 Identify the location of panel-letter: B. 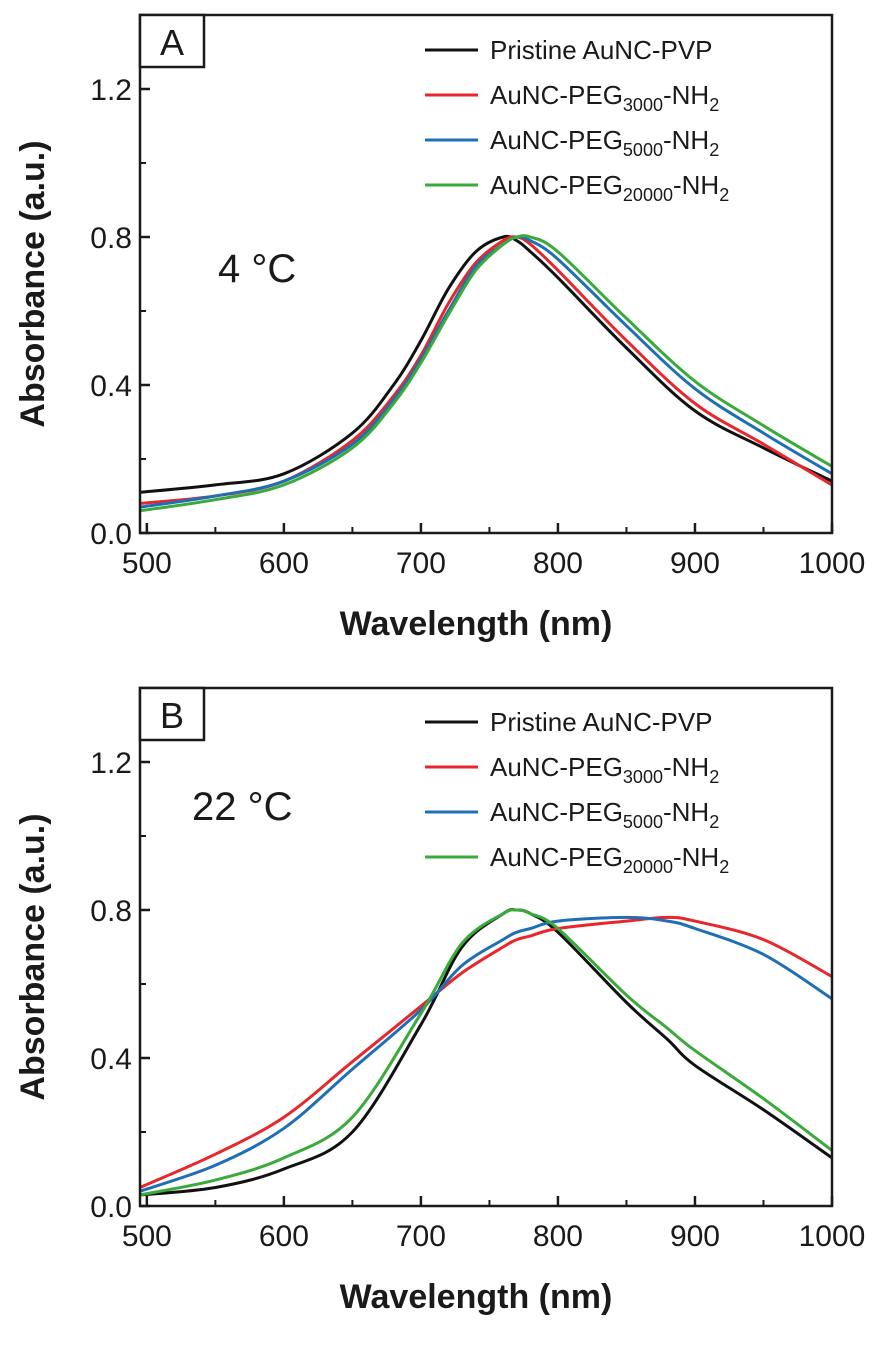
(172, 715).